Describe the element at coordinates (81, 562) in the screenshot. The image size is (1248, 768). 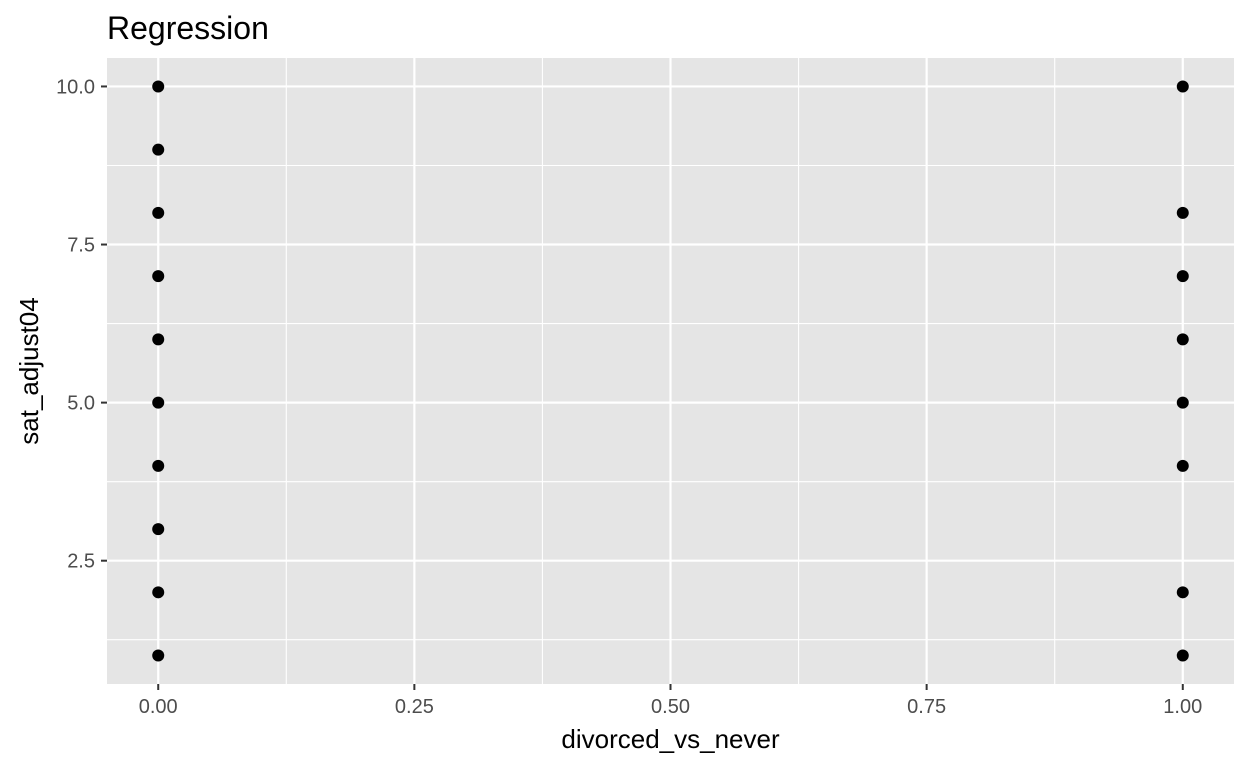
I see `y-tick-label: 2.5` at that location.